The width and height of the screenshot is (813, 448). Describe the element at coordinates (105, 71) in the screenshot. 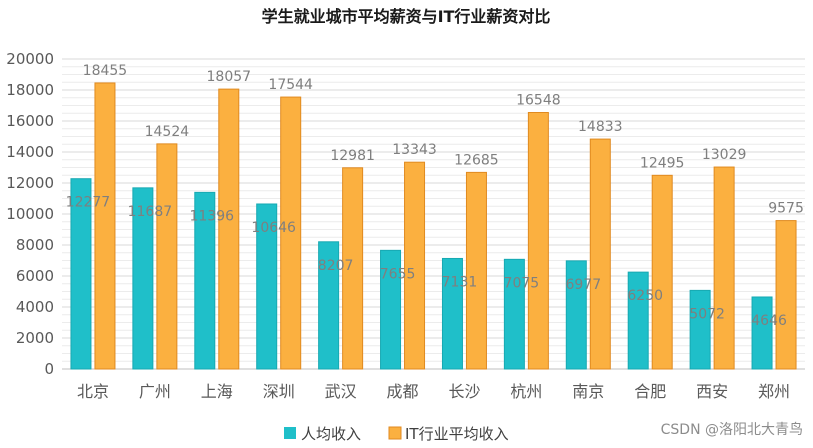

I see `data-label-it-income: 18455` at that location.